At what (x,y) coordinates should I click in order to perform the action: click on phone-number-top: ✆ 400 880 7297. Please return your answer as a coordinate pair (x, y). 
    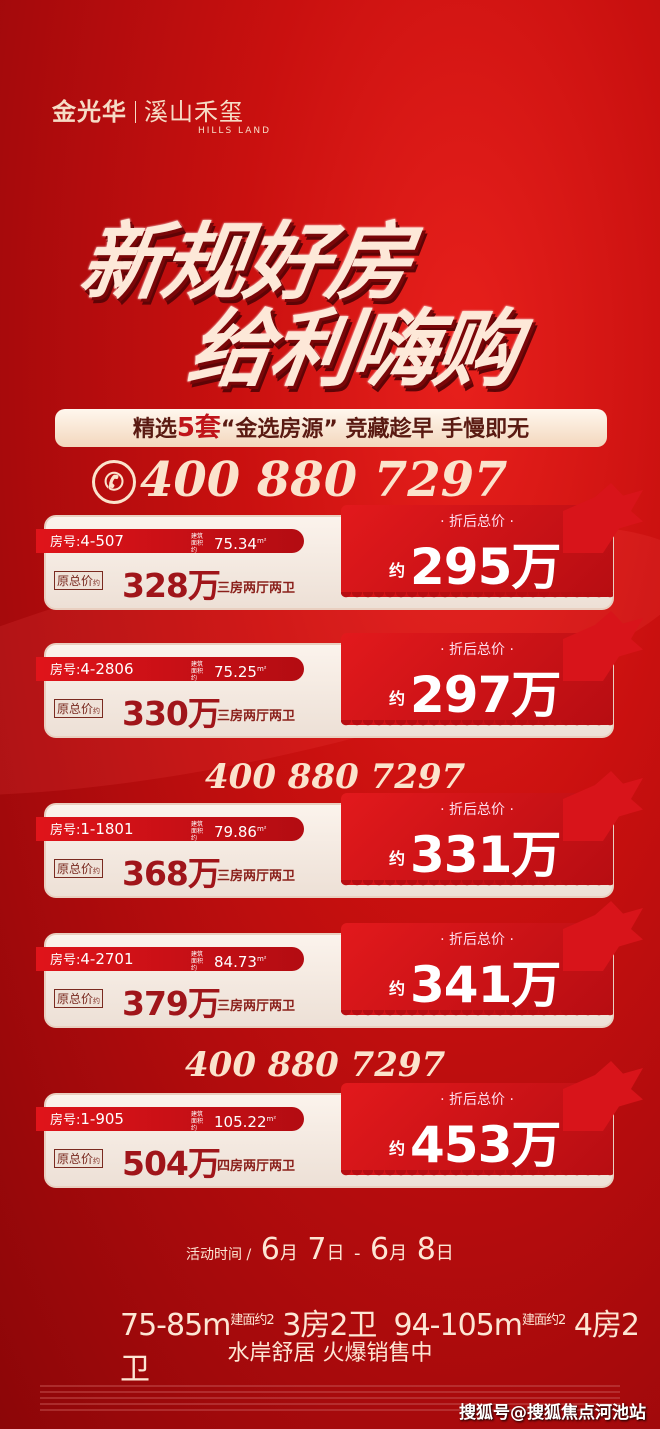
    Looking at the image, I should click on (299, 480).